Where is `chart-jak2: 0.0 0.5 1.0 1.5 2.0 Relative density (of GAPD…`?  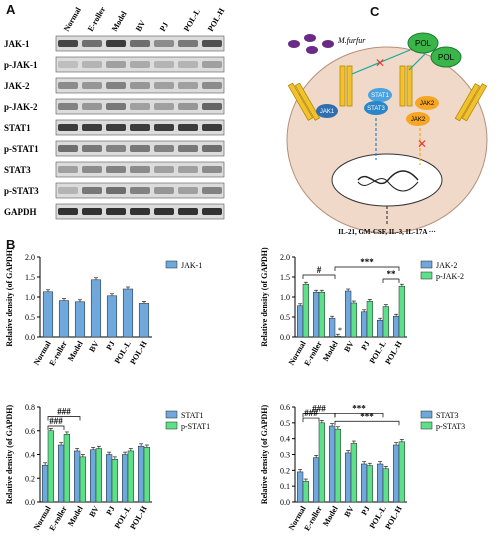
chart-jak2: 0.0 0.5 1.0 1.5 2.0 Relative density (of GAPD… is located at coordinates (362, 307).